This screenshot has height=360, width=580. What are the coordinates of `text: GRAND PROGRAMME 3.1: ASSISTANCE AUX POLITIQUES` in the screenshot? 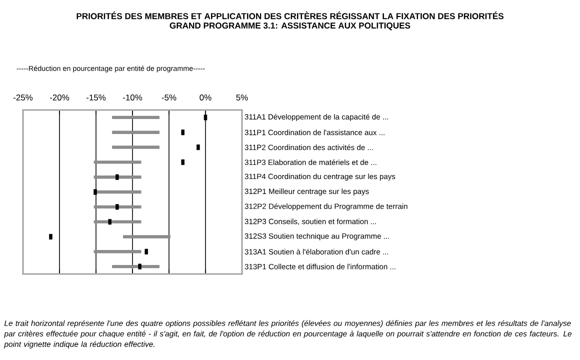 It's located at (290, 26).